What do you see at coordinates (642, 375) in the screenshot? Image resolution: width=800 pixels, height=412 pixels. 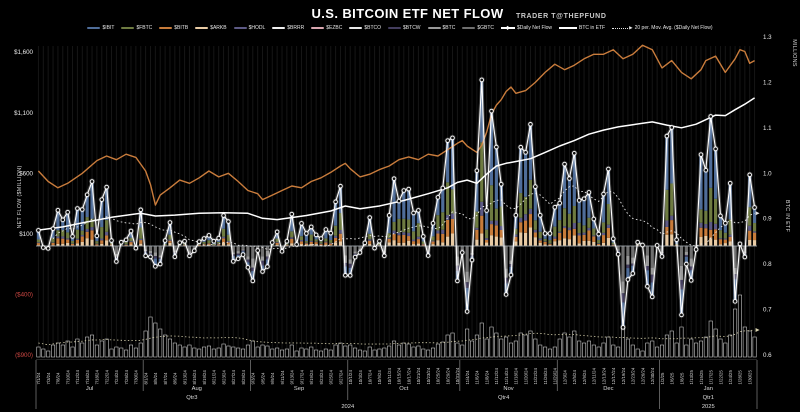 I see `x-axis-date-label: 12/26/24` at bounding box center [642, 375].